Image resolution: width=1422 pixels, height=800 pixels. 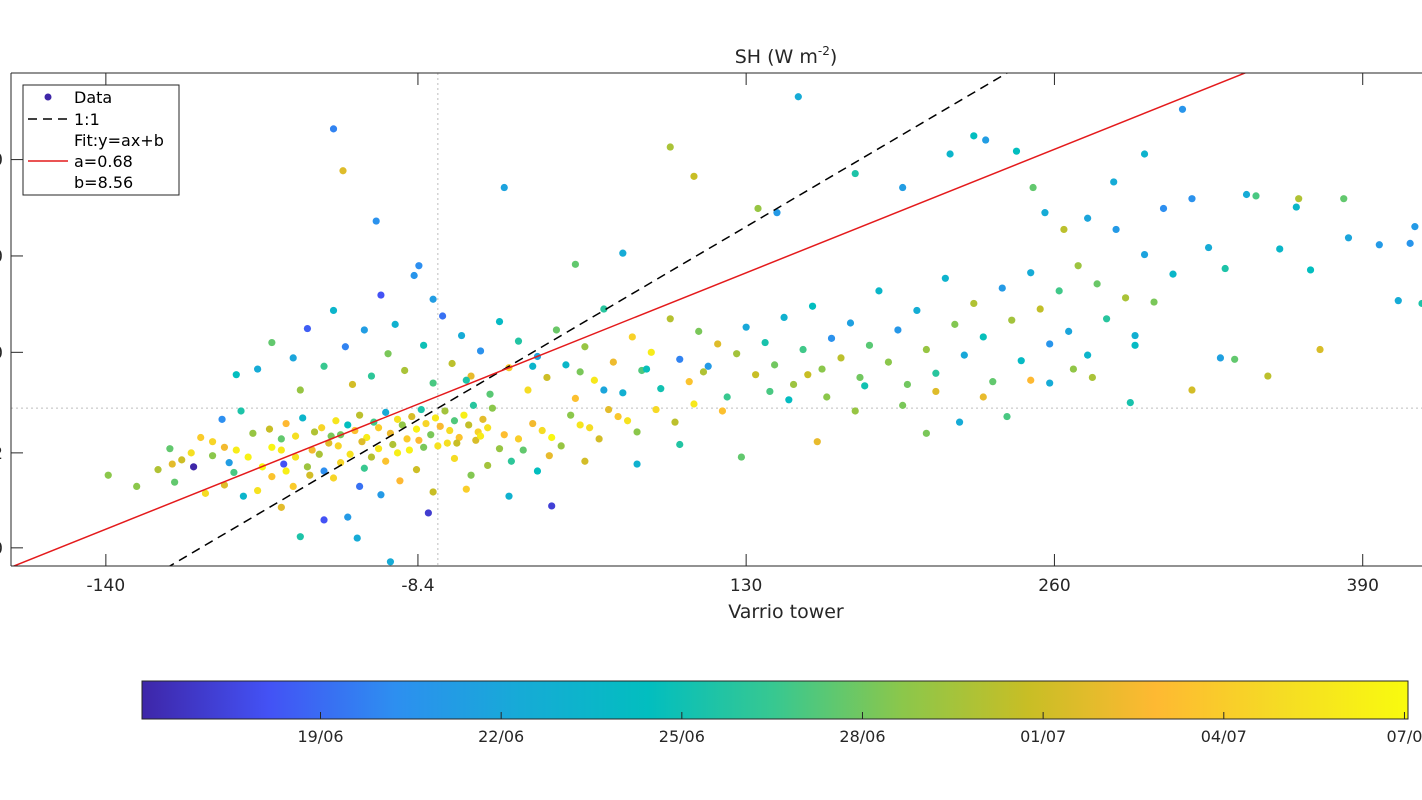 I want to click on legend-label-a: a=0.68, so click(x=103, y=161).